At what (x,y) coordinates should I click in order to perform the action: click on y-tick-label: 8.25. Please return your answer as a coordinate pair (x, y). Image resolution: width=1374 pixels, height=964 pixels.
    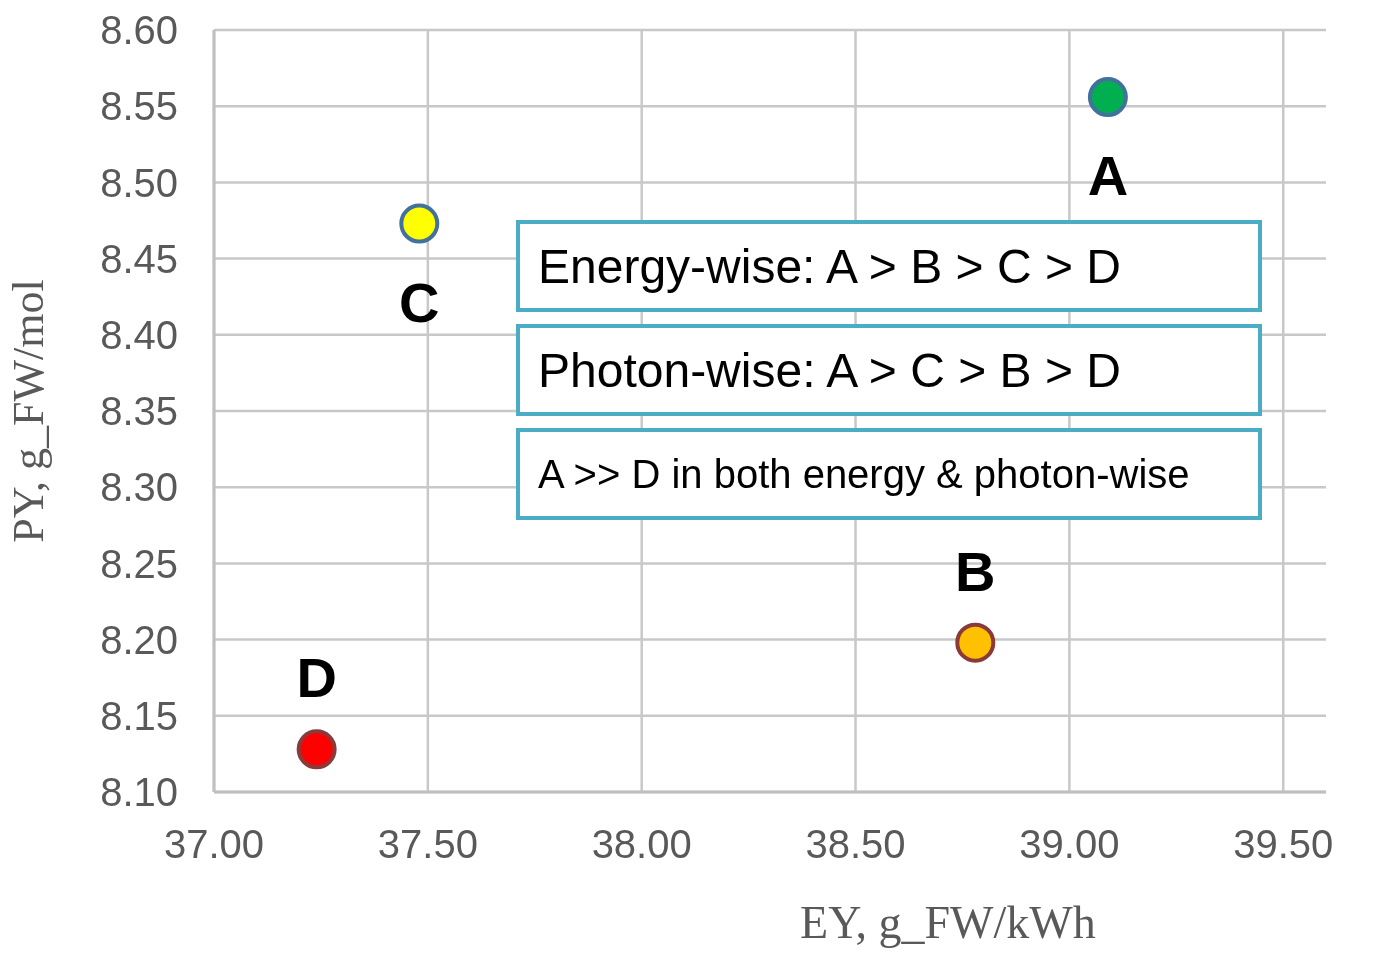
    Looking at the image, I should click on (139, 563).